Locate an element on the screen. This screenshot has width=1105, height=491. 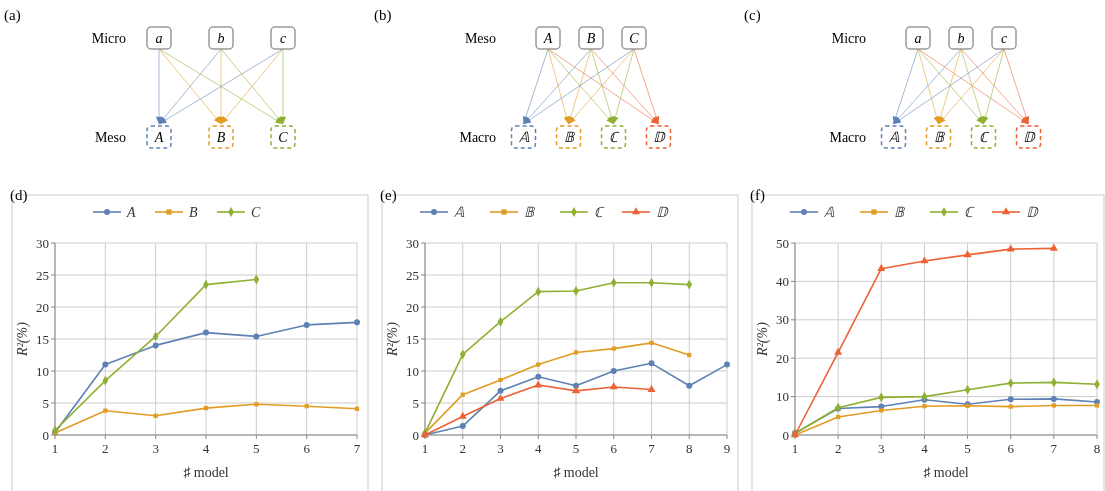
chart-title: (d) is located at coordinates (19, 195).